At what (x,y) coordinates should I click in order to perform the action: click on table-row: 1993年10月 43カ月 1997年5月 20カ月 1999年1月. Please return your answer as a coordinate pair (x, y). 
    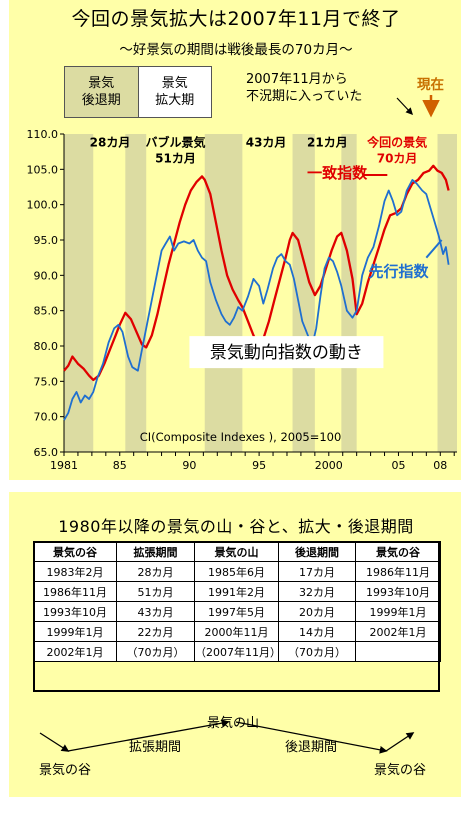
    Looking at the image, I should click on (237, 611).